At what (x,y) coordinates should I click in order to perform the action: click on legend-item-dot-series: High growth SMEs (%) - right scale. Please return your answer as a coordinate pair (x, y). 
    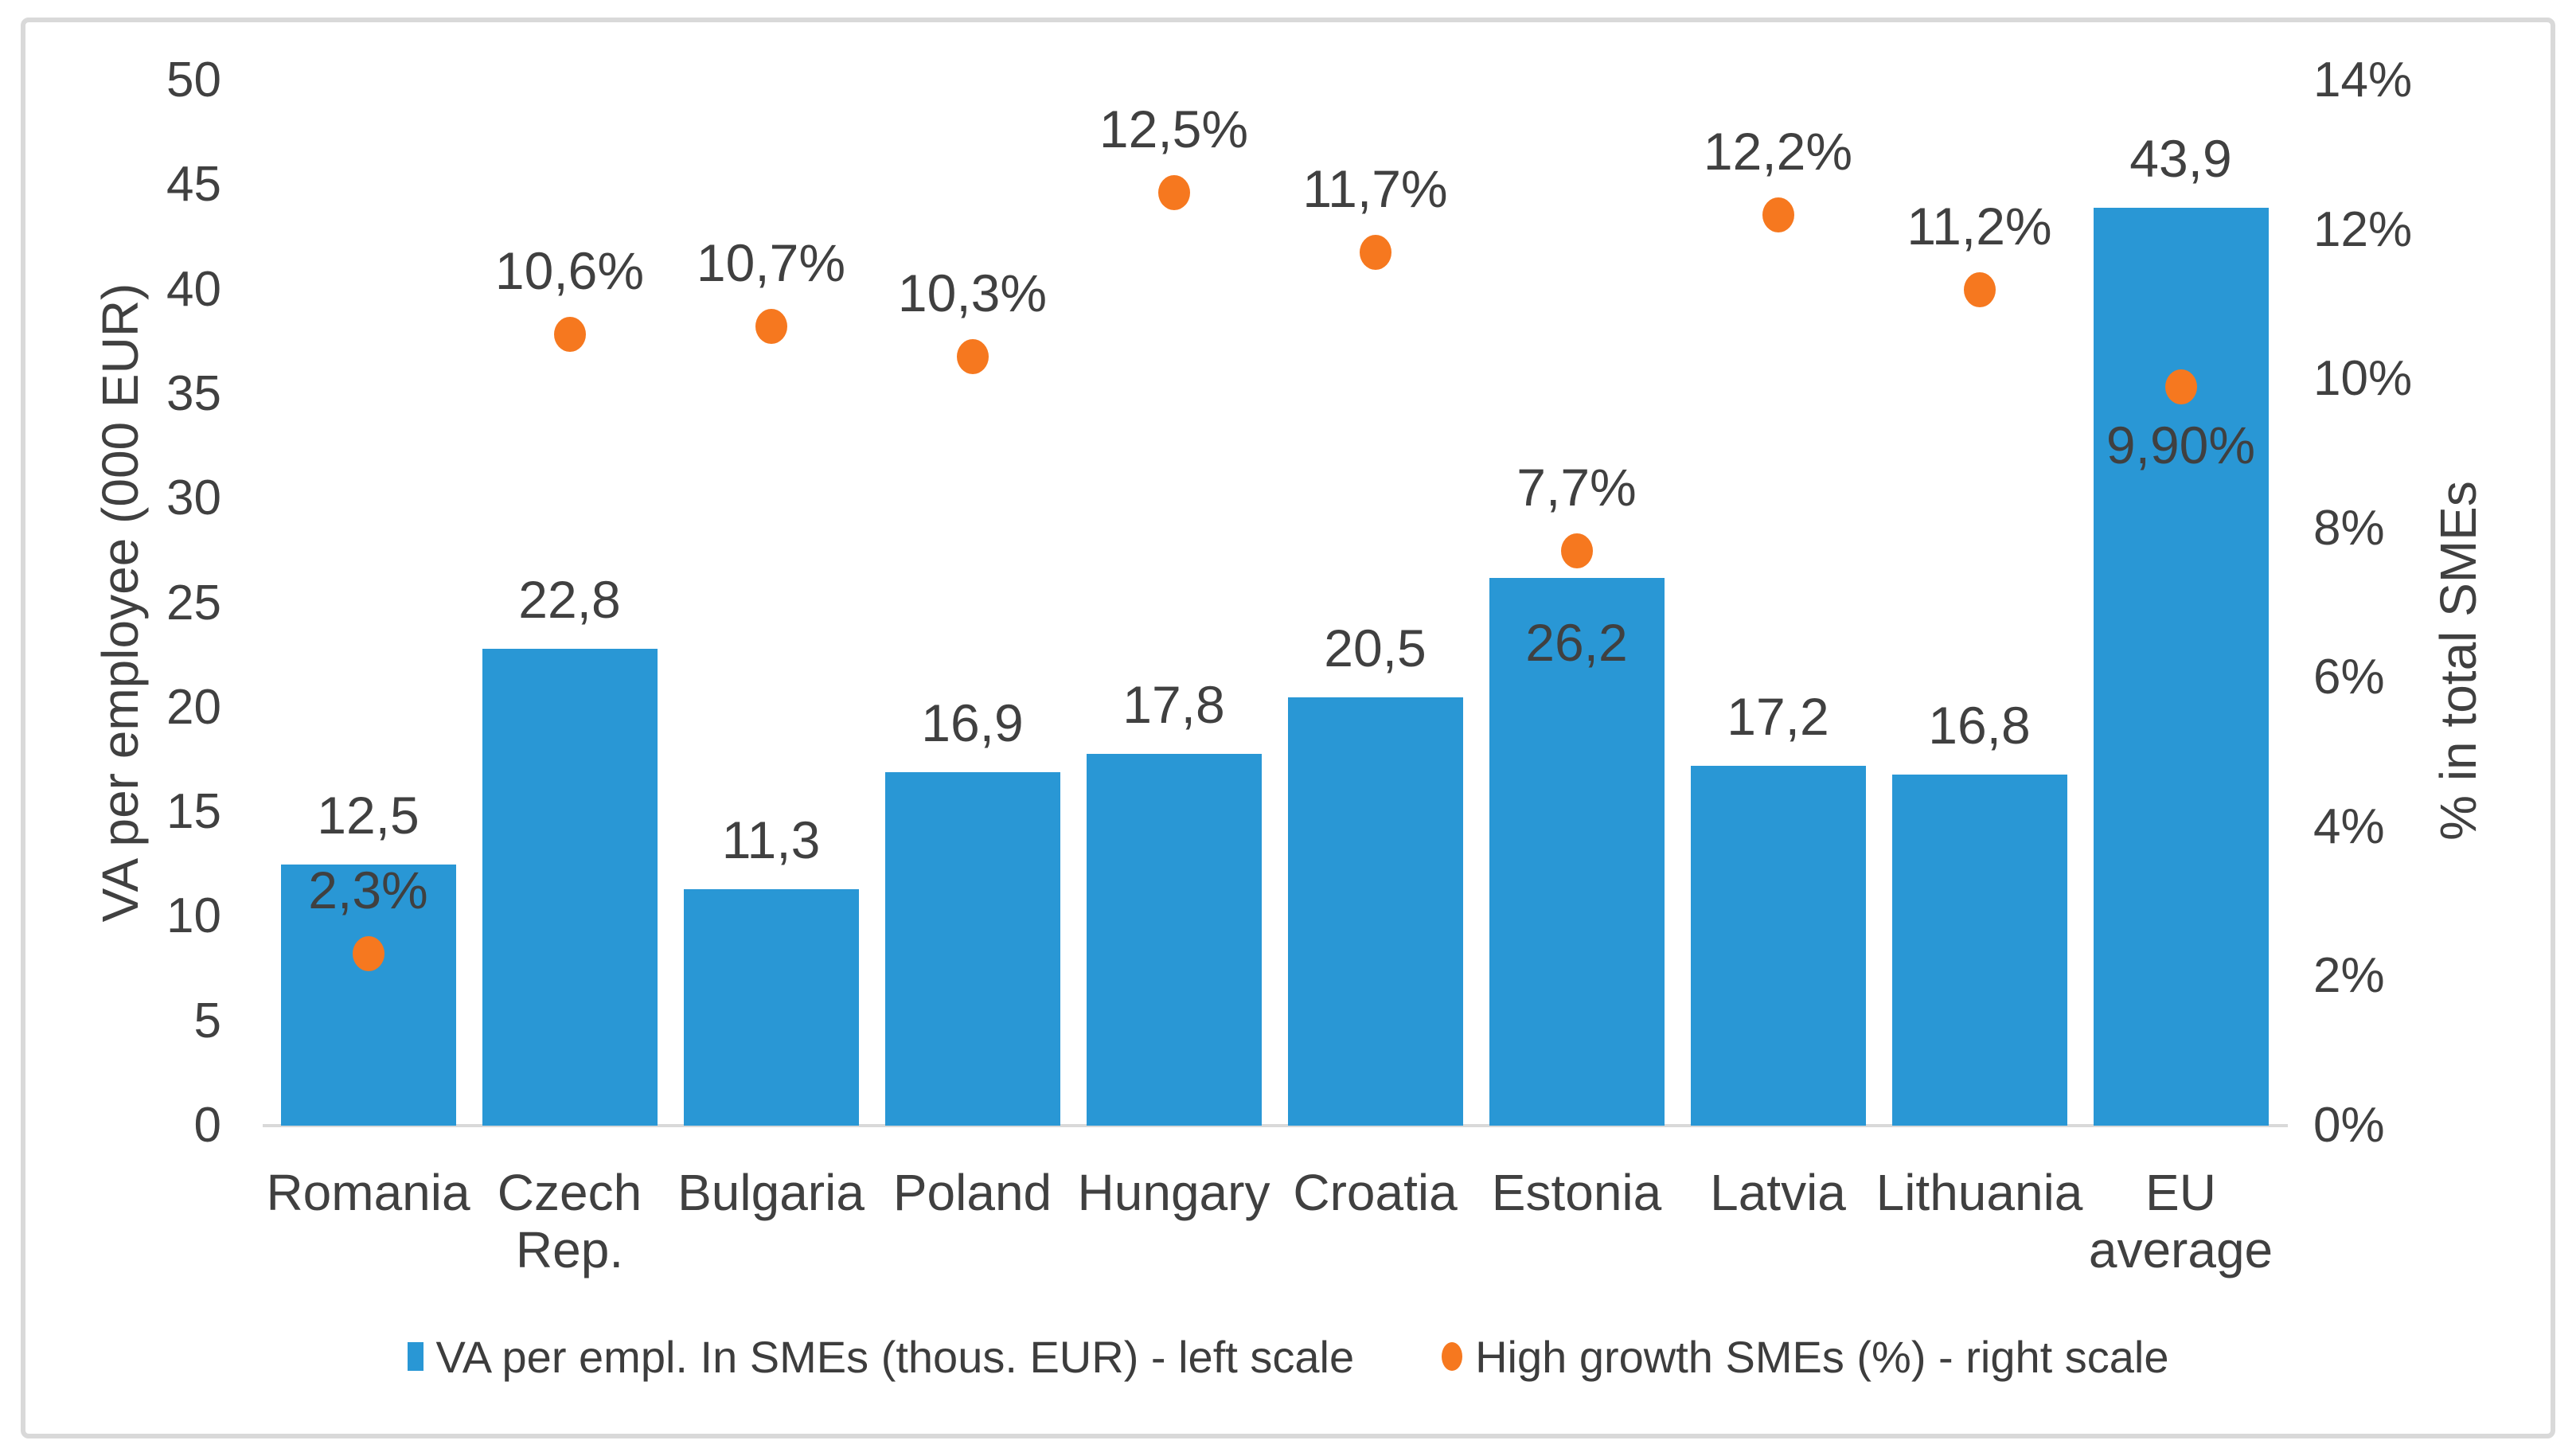
    Looking at the image, I should click on (1805, 1357).